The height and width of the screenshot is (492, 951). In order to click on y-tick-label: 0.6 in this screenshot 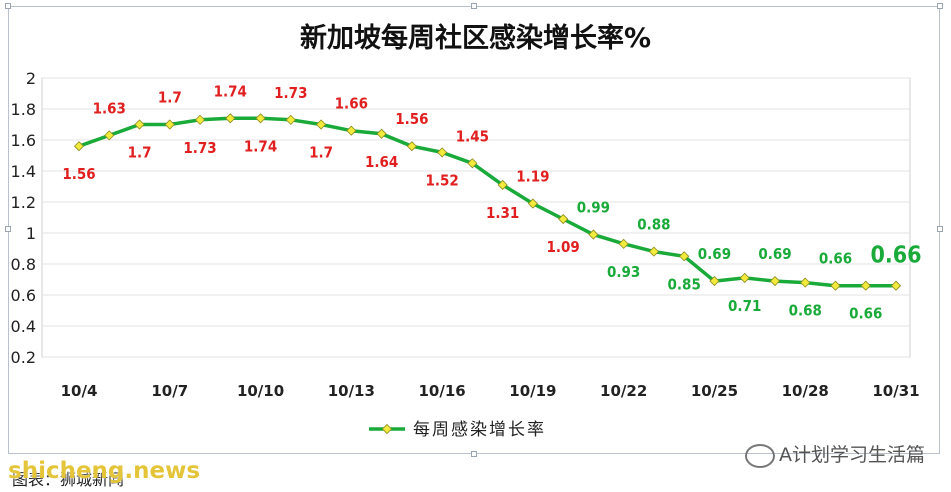, I will do `click(23, 295)`.